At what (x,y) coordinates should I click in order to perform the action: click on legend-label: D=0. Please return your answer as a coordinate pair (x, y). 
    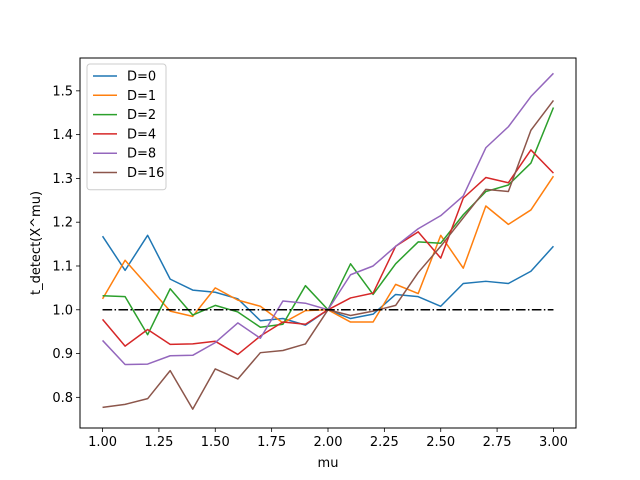
    Looking at the image, I should click on (141, 77).